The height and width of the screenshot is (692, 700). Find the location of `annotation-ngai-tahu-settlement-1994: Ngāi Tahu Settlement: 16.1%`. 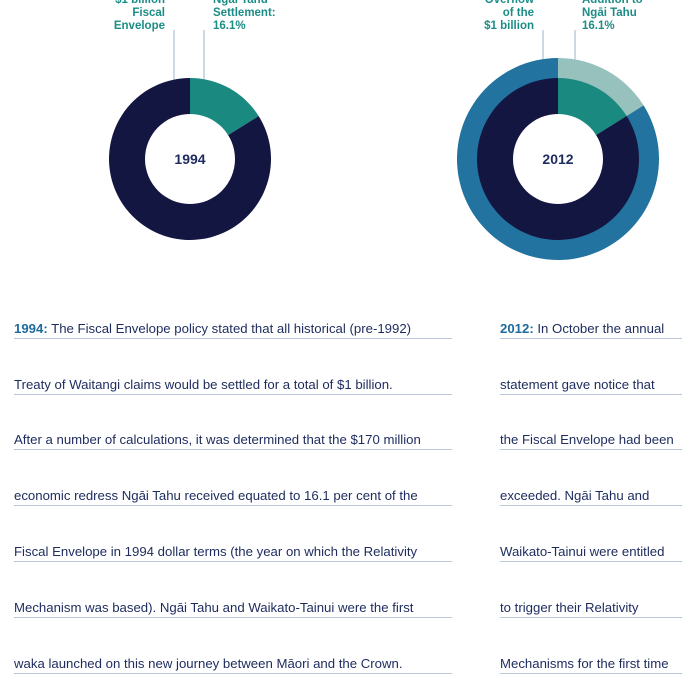

annotation-ngai-tahu-settlement-1994: Ngāi Tahu Settlement: 16.1% is located at coordinates (244, 16).